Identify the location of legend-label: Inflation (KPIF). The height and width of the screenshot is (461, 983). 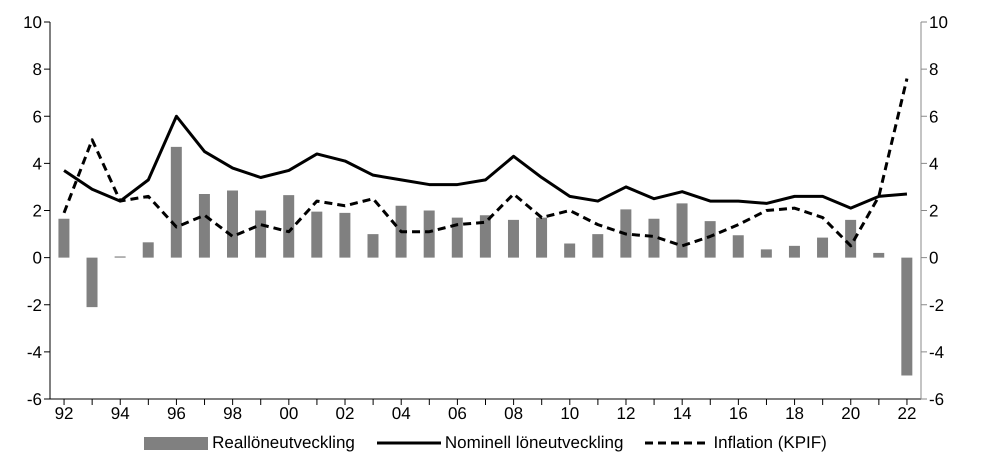
(770, 443).